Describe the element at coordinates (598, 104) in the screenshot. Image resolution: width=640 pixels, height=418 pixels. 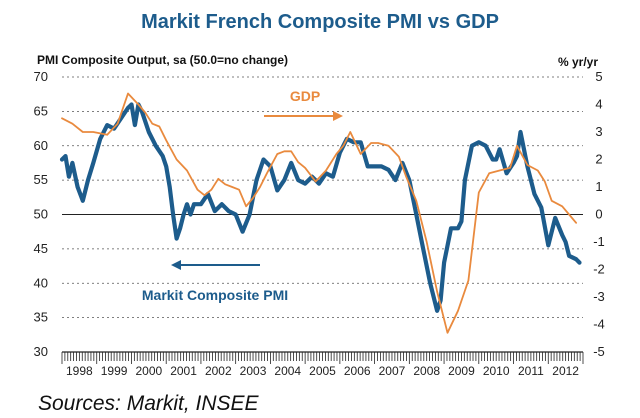
I see `y2-tick-label-4: 4` at that location.